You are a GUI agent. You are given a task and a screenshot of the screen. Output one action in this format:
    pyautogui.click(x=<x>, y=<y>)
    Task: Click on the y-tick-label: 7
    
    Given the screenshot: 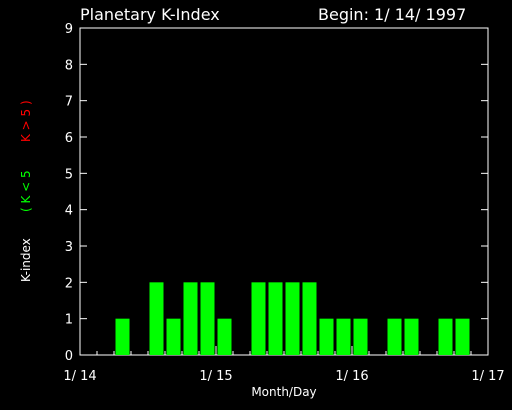 What is the action you would take?
    pyautogui.click(x=69, y=102)
    